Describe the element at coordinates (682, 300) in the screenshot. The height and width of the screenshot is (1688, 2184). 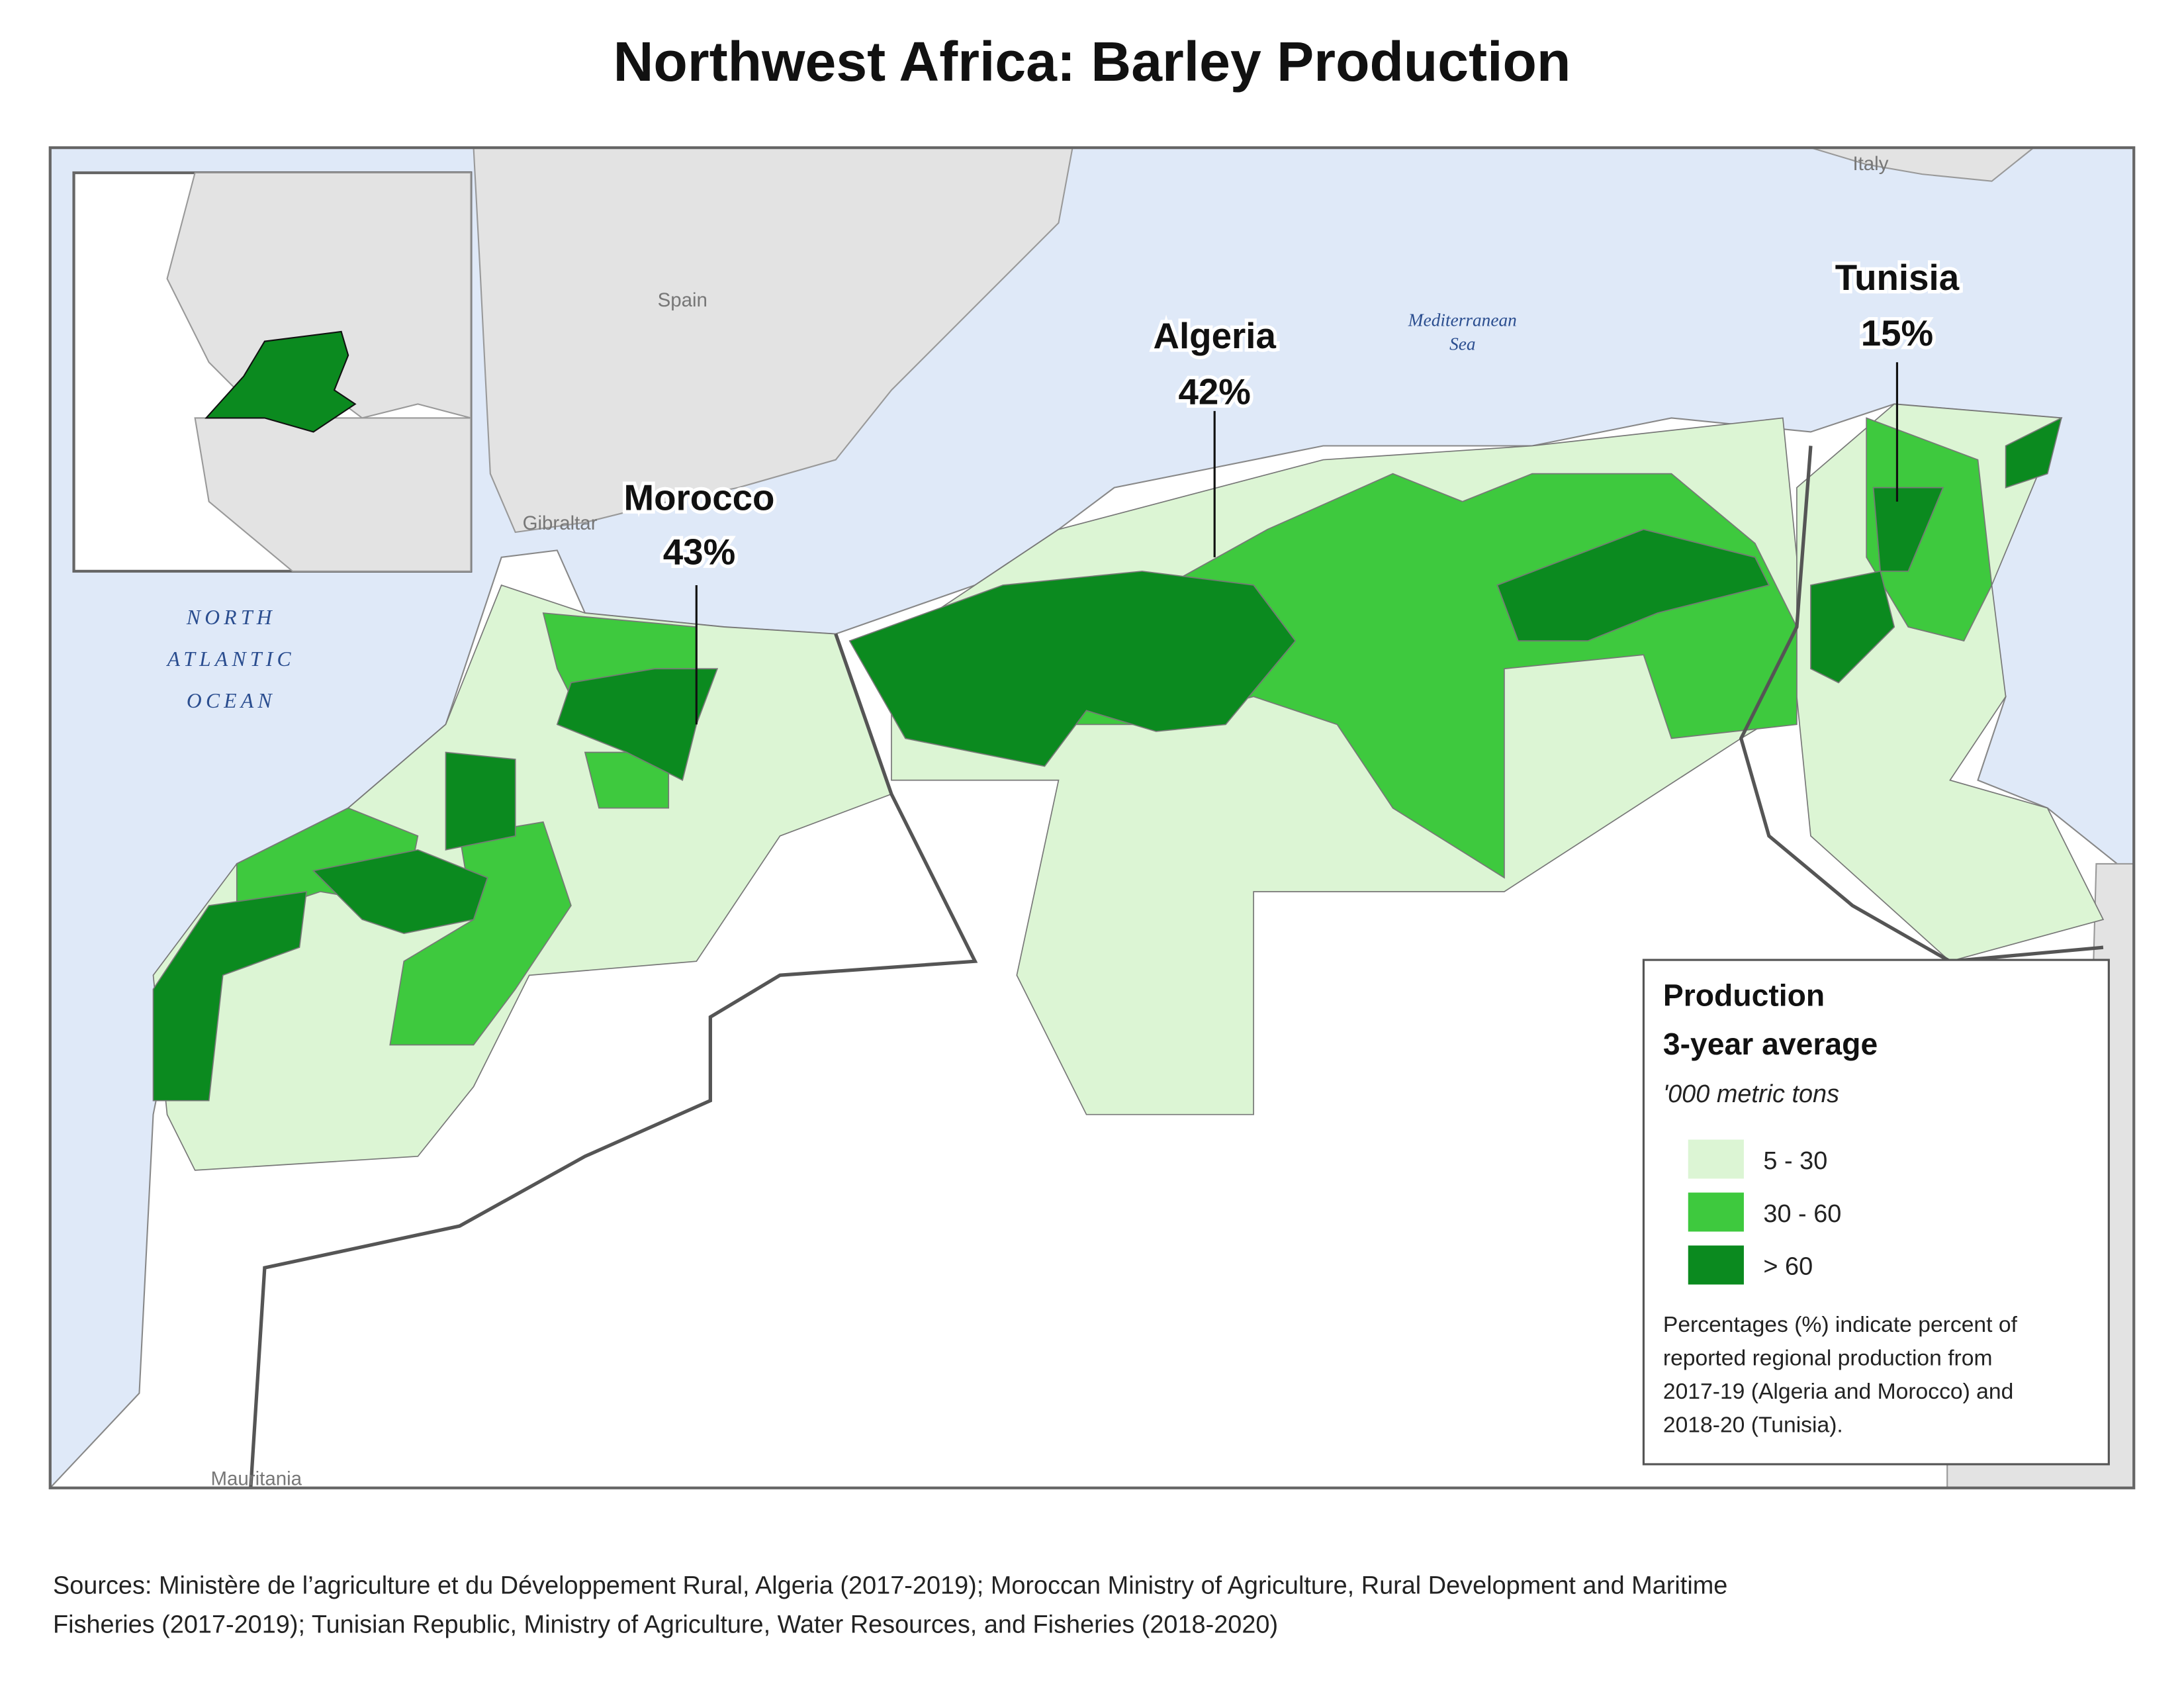
I see `place-label: Spain` at that location.